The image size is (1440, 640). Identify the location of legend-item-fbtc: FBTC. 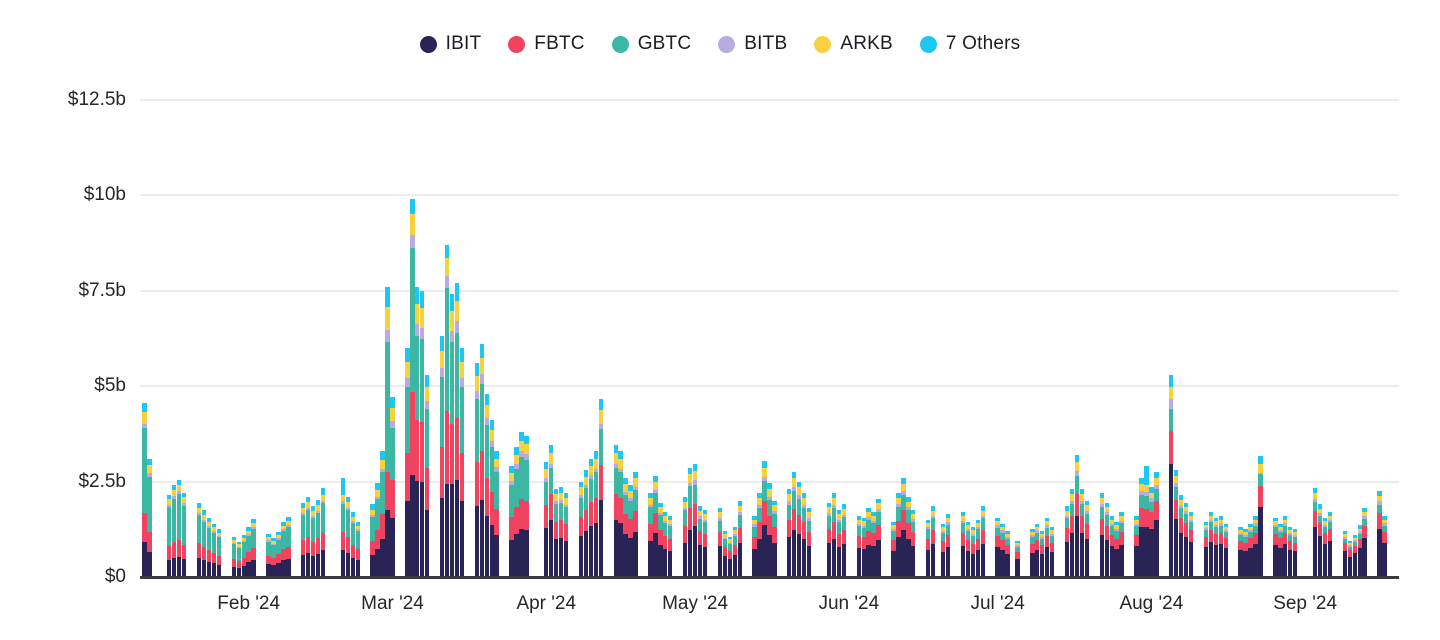
(546, 44).